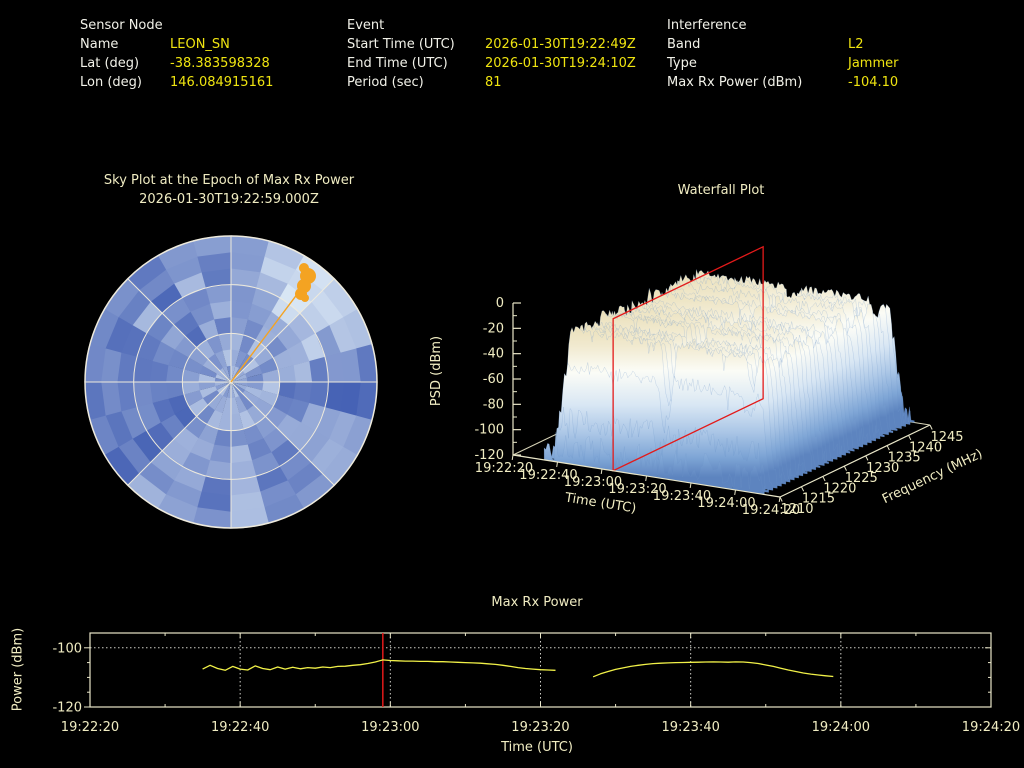  I want to click on svg-text: 1245, so click(946, 437).